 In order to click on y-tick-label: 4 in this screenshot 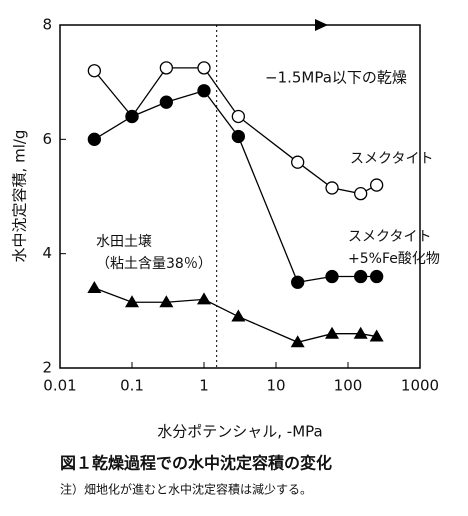, I will do `click(47, 253)`.